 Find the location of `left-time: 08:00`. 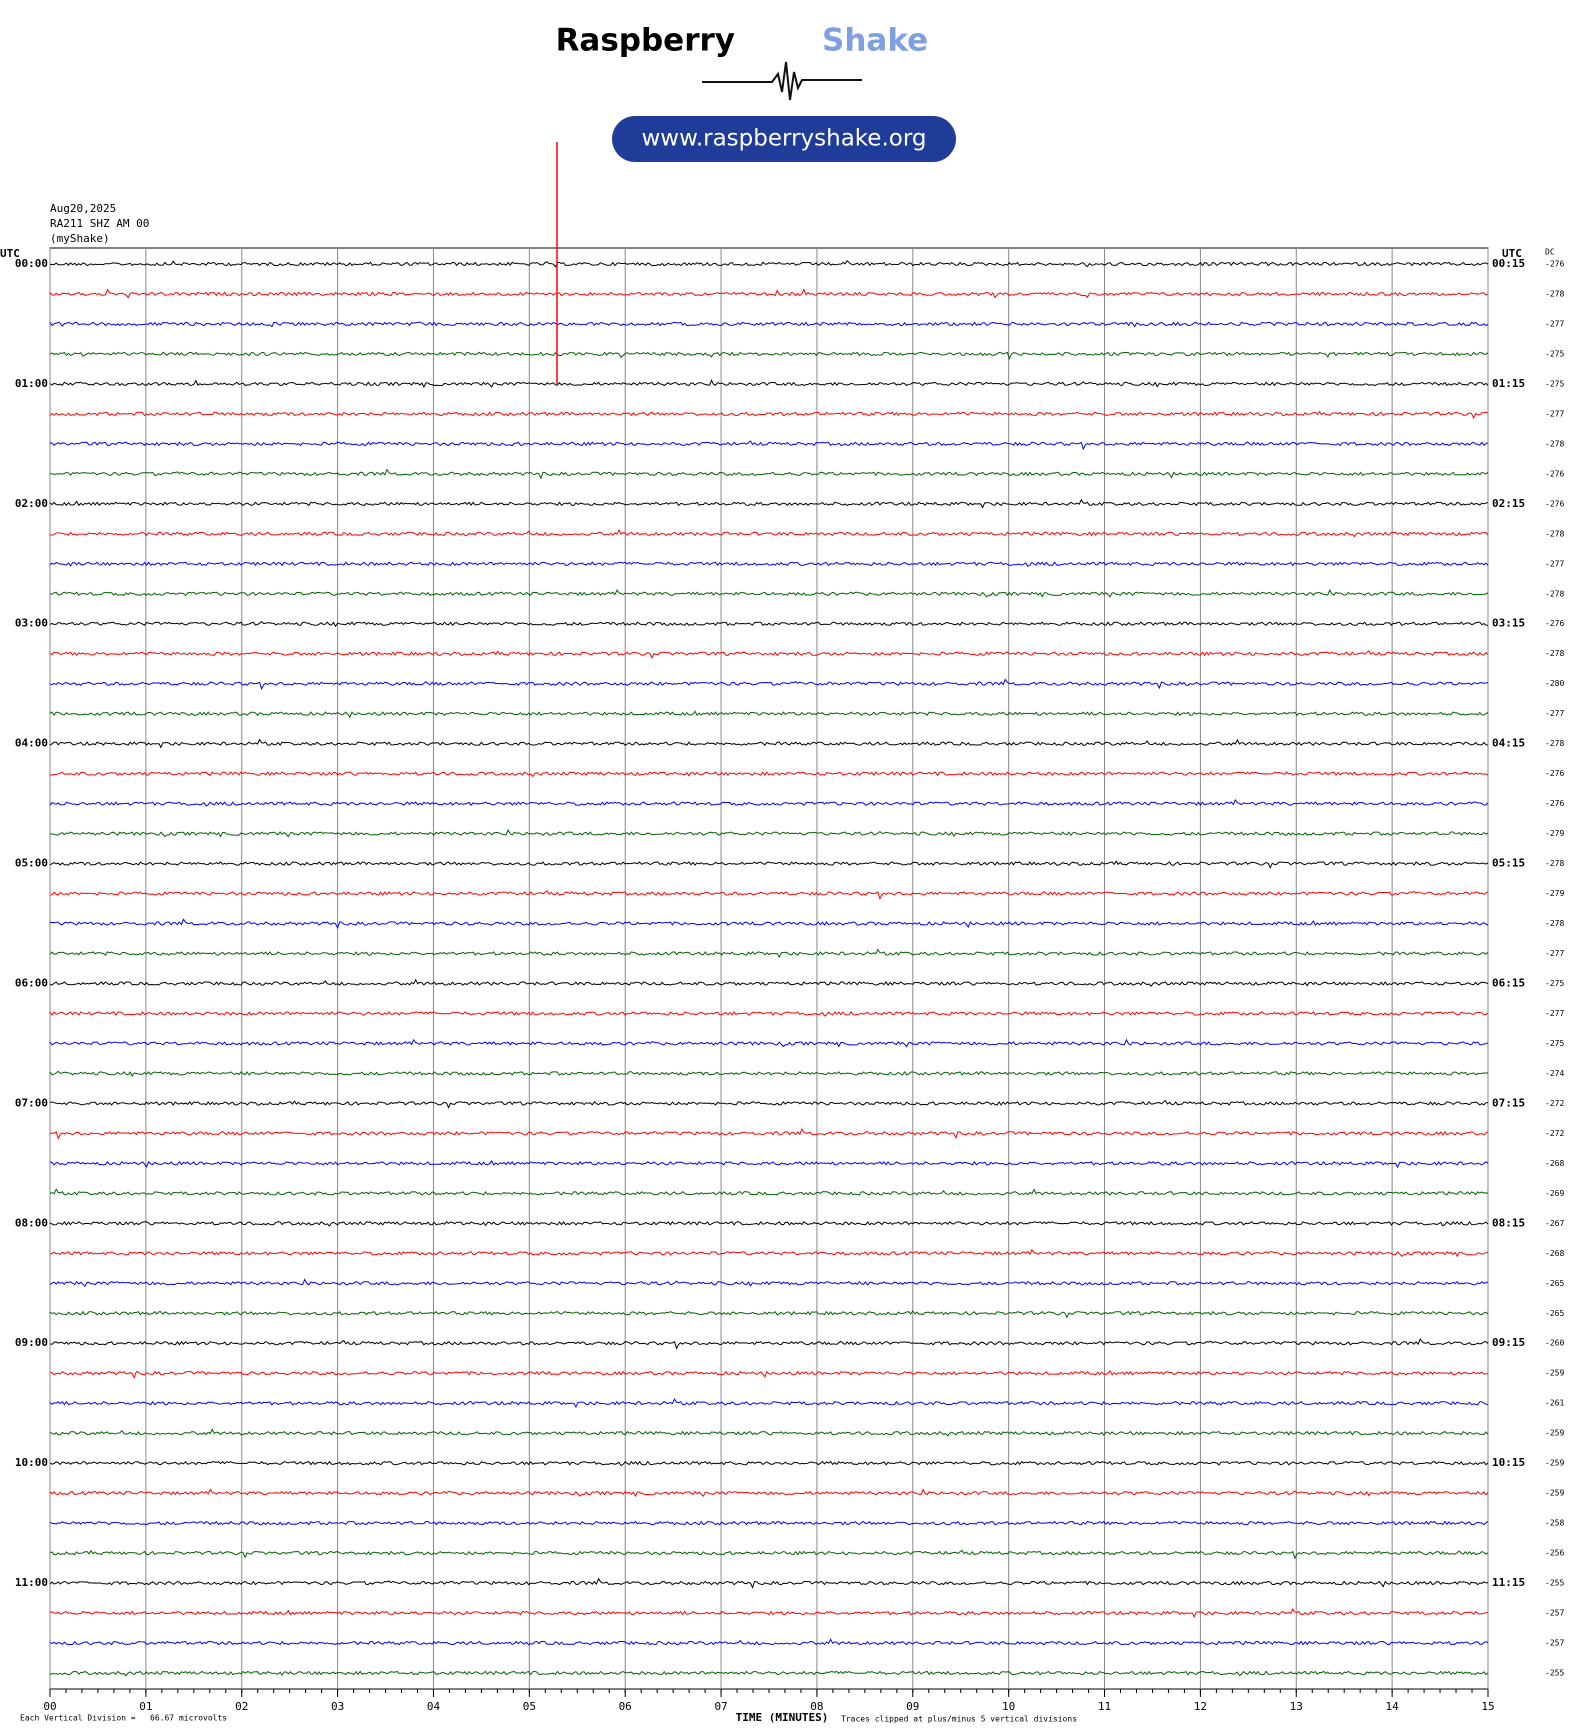

left-time: 08:00 is located at coordinates (31, 1222).